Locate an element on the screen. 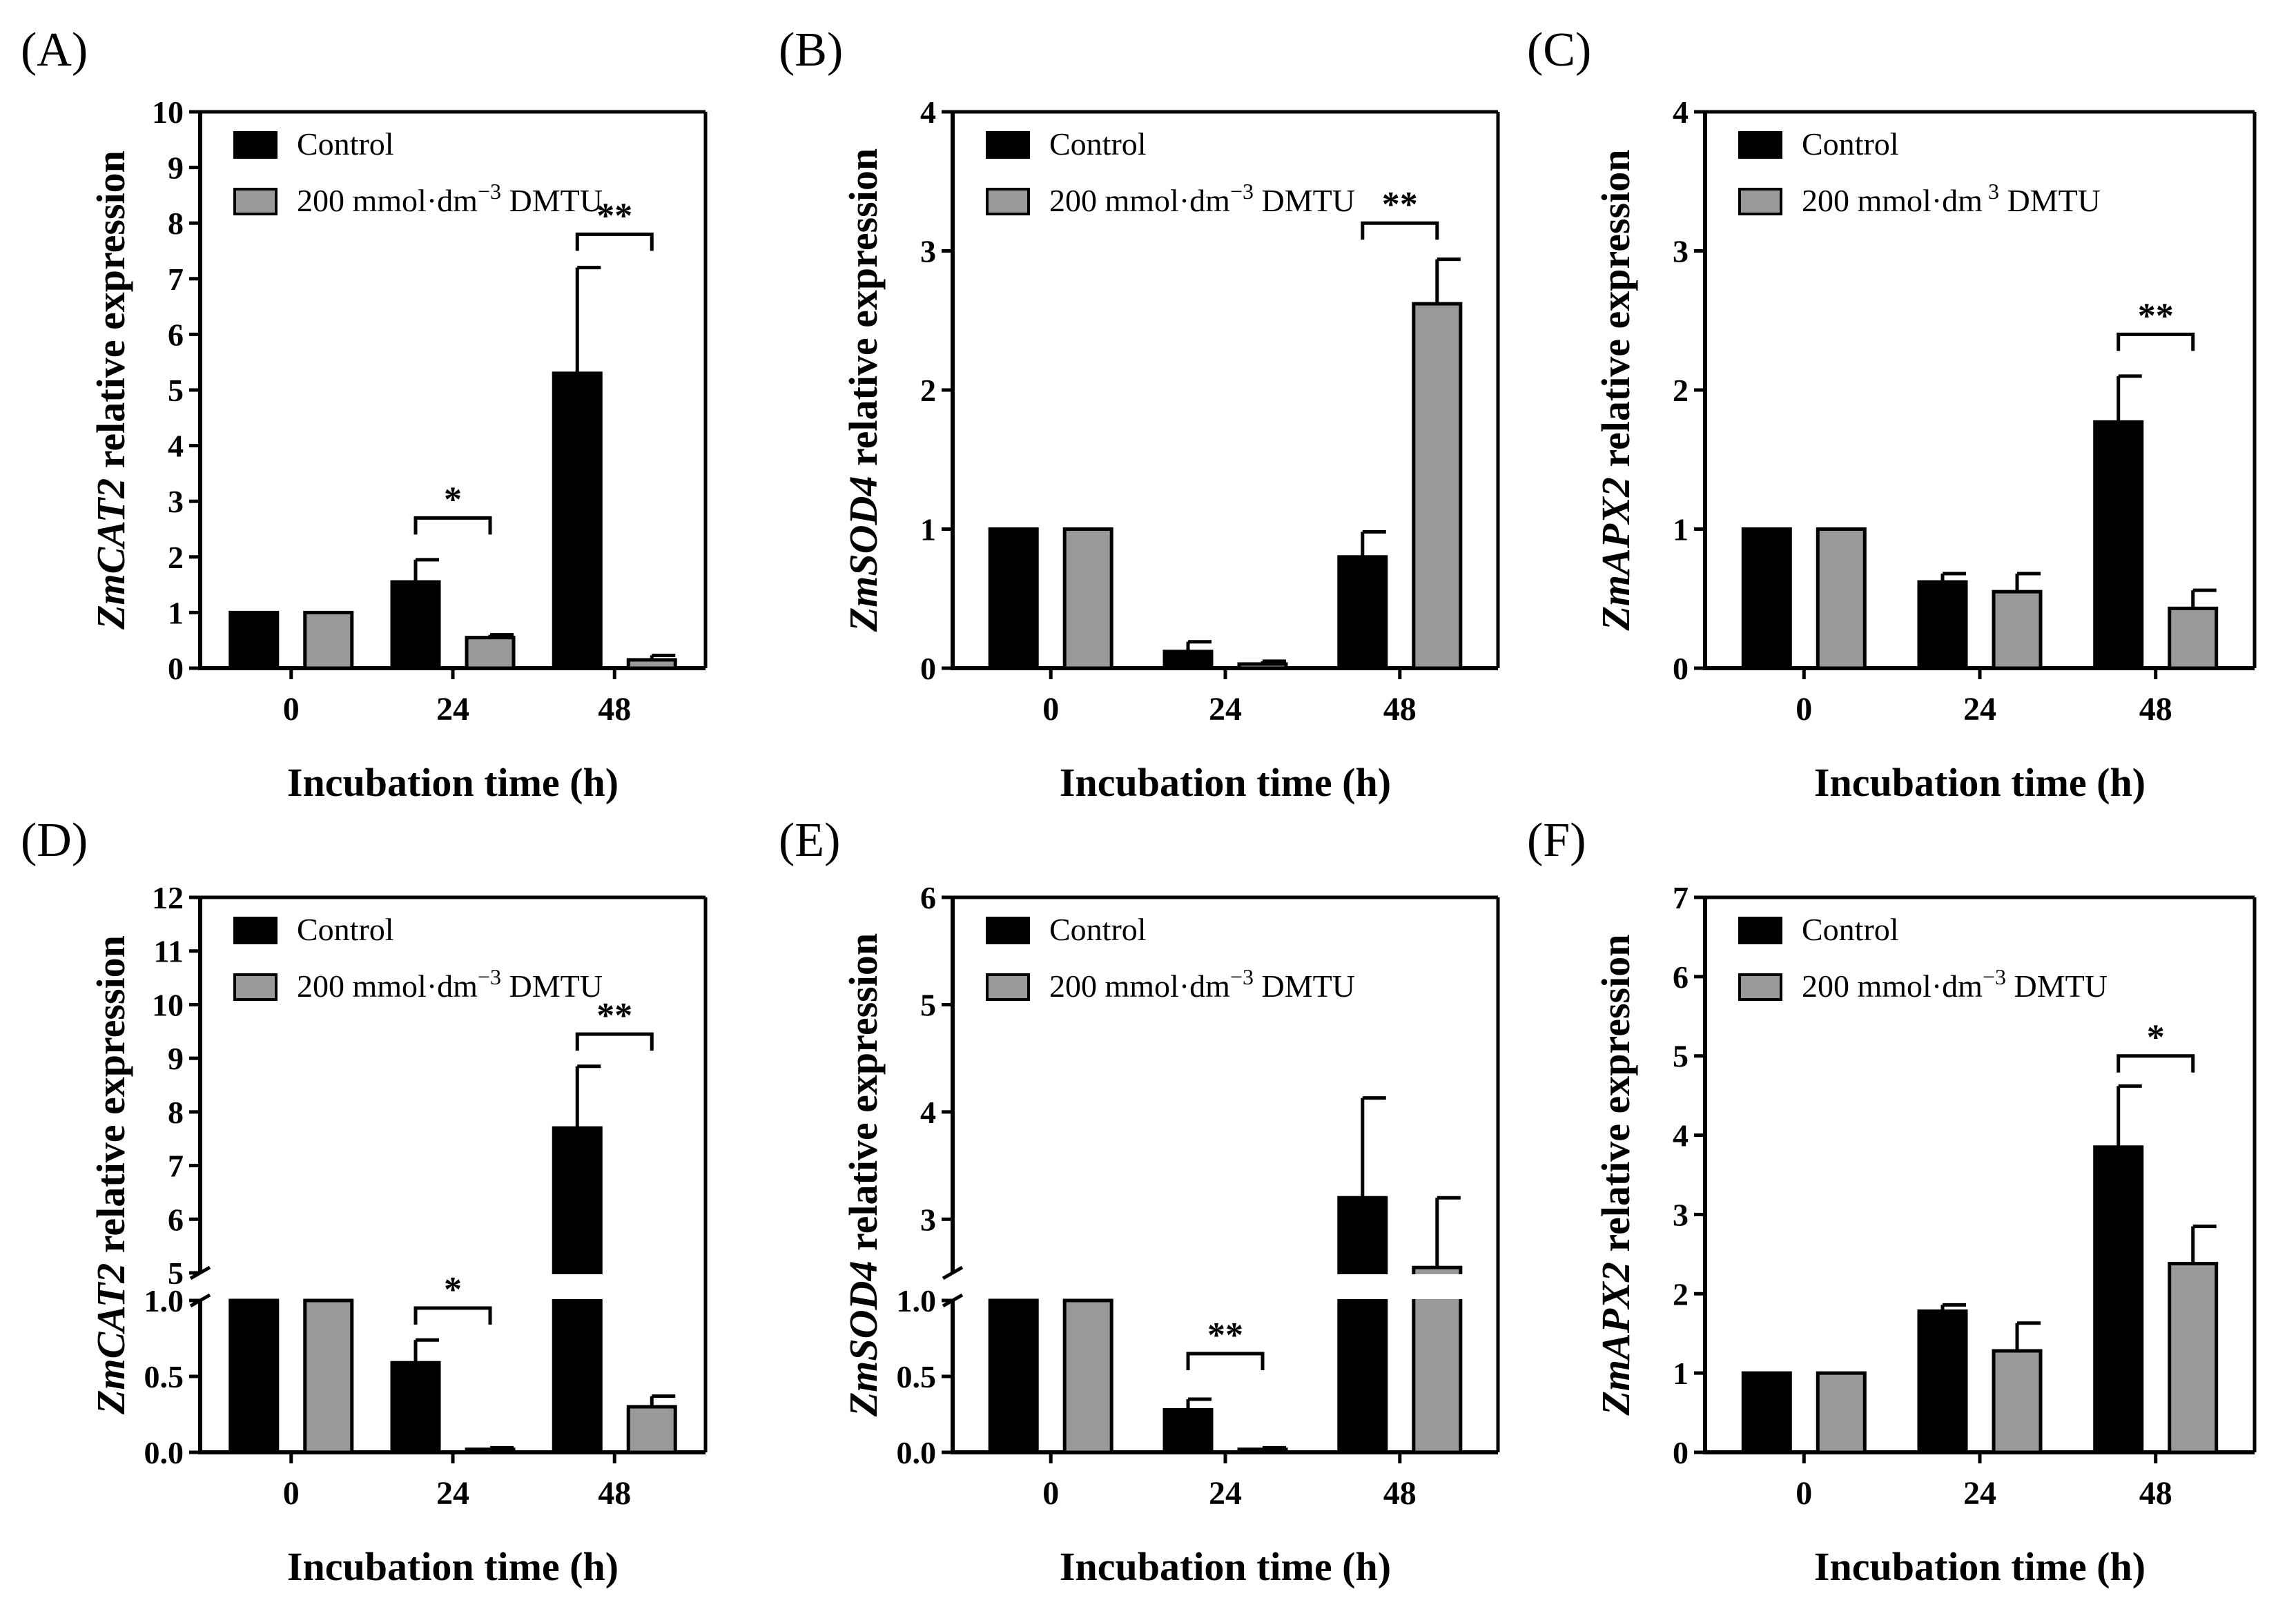 The width and height of the screenshot is (2296, 1618). y-axis-label: ZmSOD4 relative expression is located at coordinates (863, 390).